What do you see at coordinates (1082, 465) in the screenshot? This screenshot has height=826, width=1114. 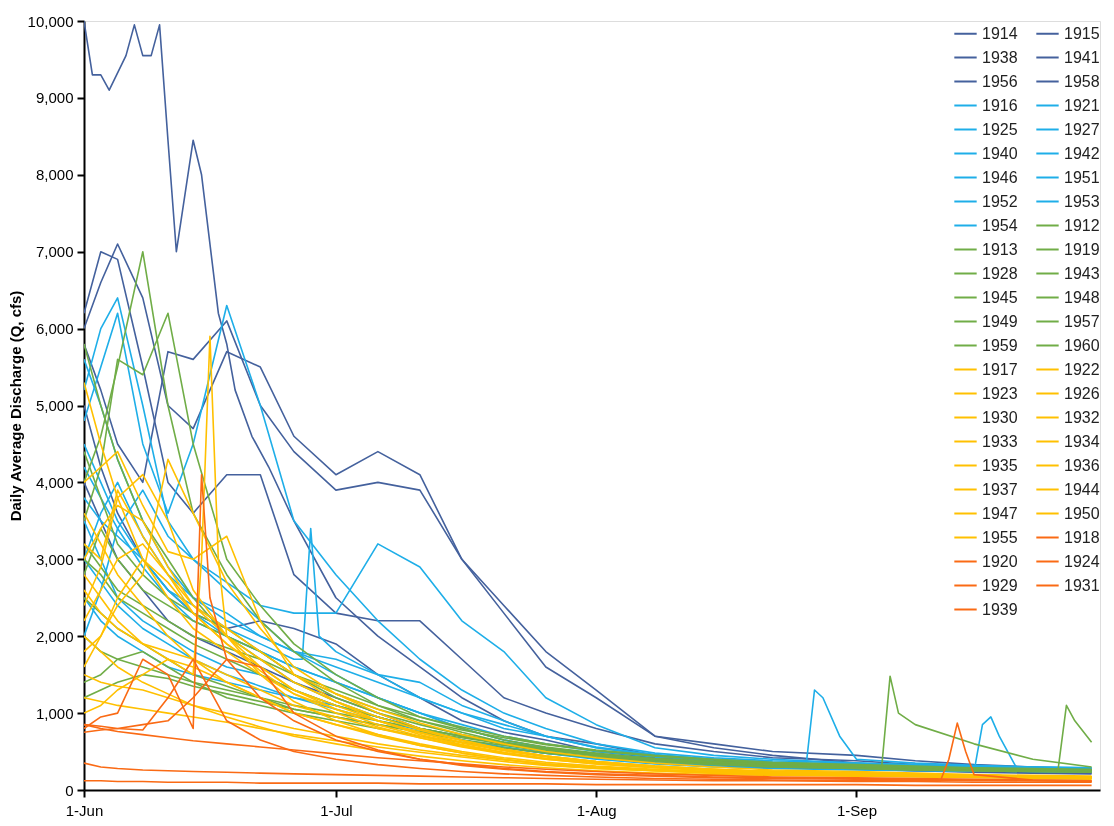 I see `legend-label: 1936` at bounding box center [1082, 465].